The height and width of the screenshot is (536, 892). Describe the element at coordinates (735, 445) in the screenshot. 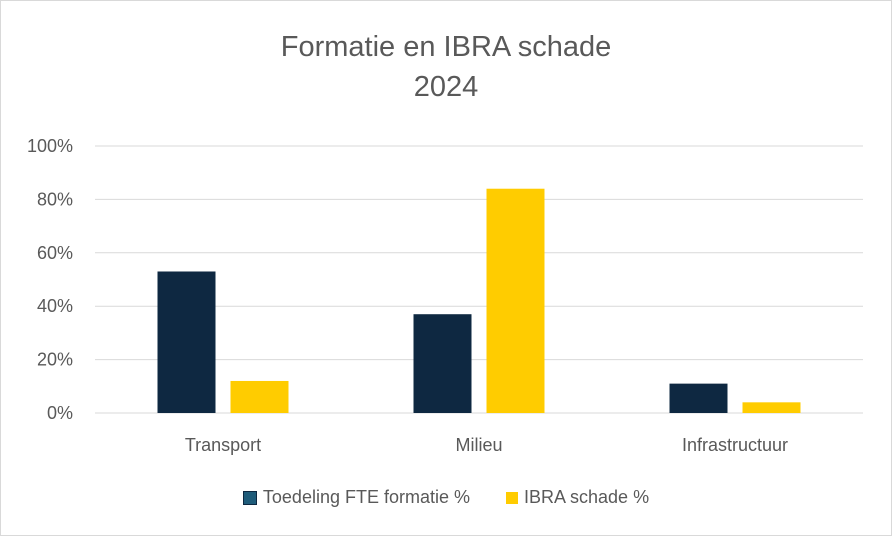

I see `x-tick-label: Infrastructuur` at that location.